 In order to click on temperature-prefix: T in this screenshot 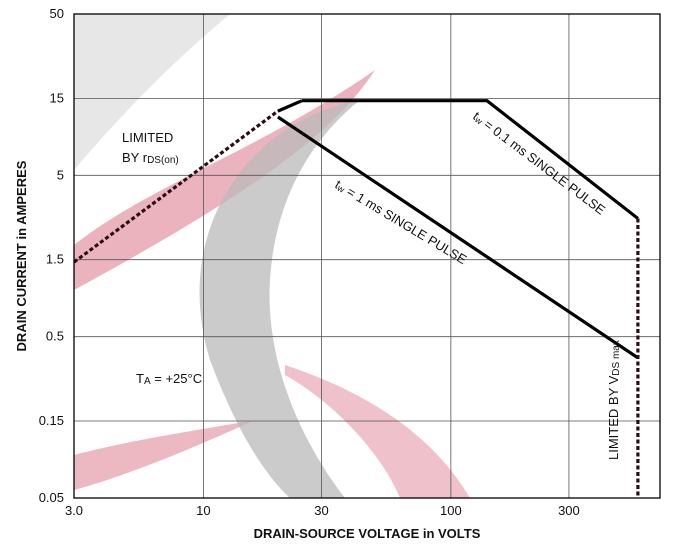, I will do `click(140, 378)`.